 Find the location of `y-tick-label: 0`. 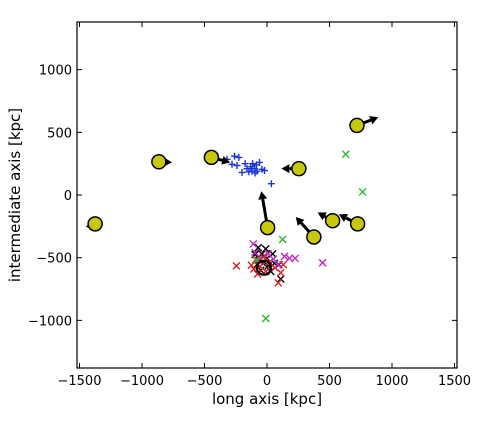

y-tick-label: 0 is located at coordinates (68, 196).